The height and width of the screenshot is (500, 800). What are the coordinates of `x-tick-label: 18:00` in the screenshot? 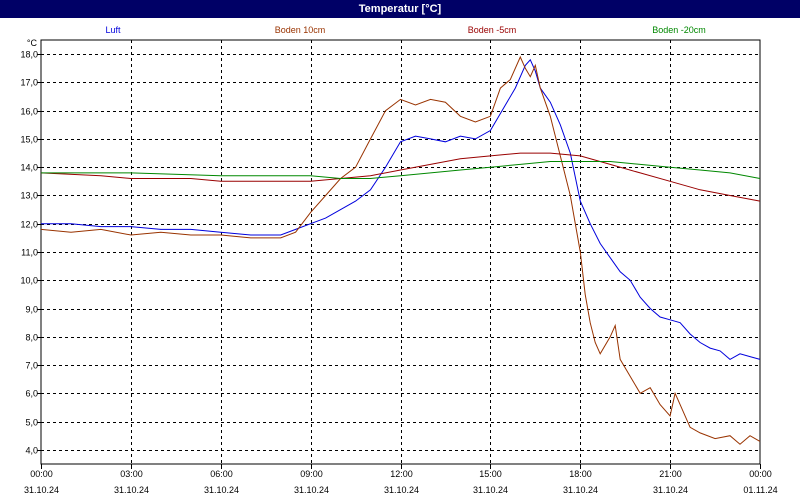 It's located at (580, 474).